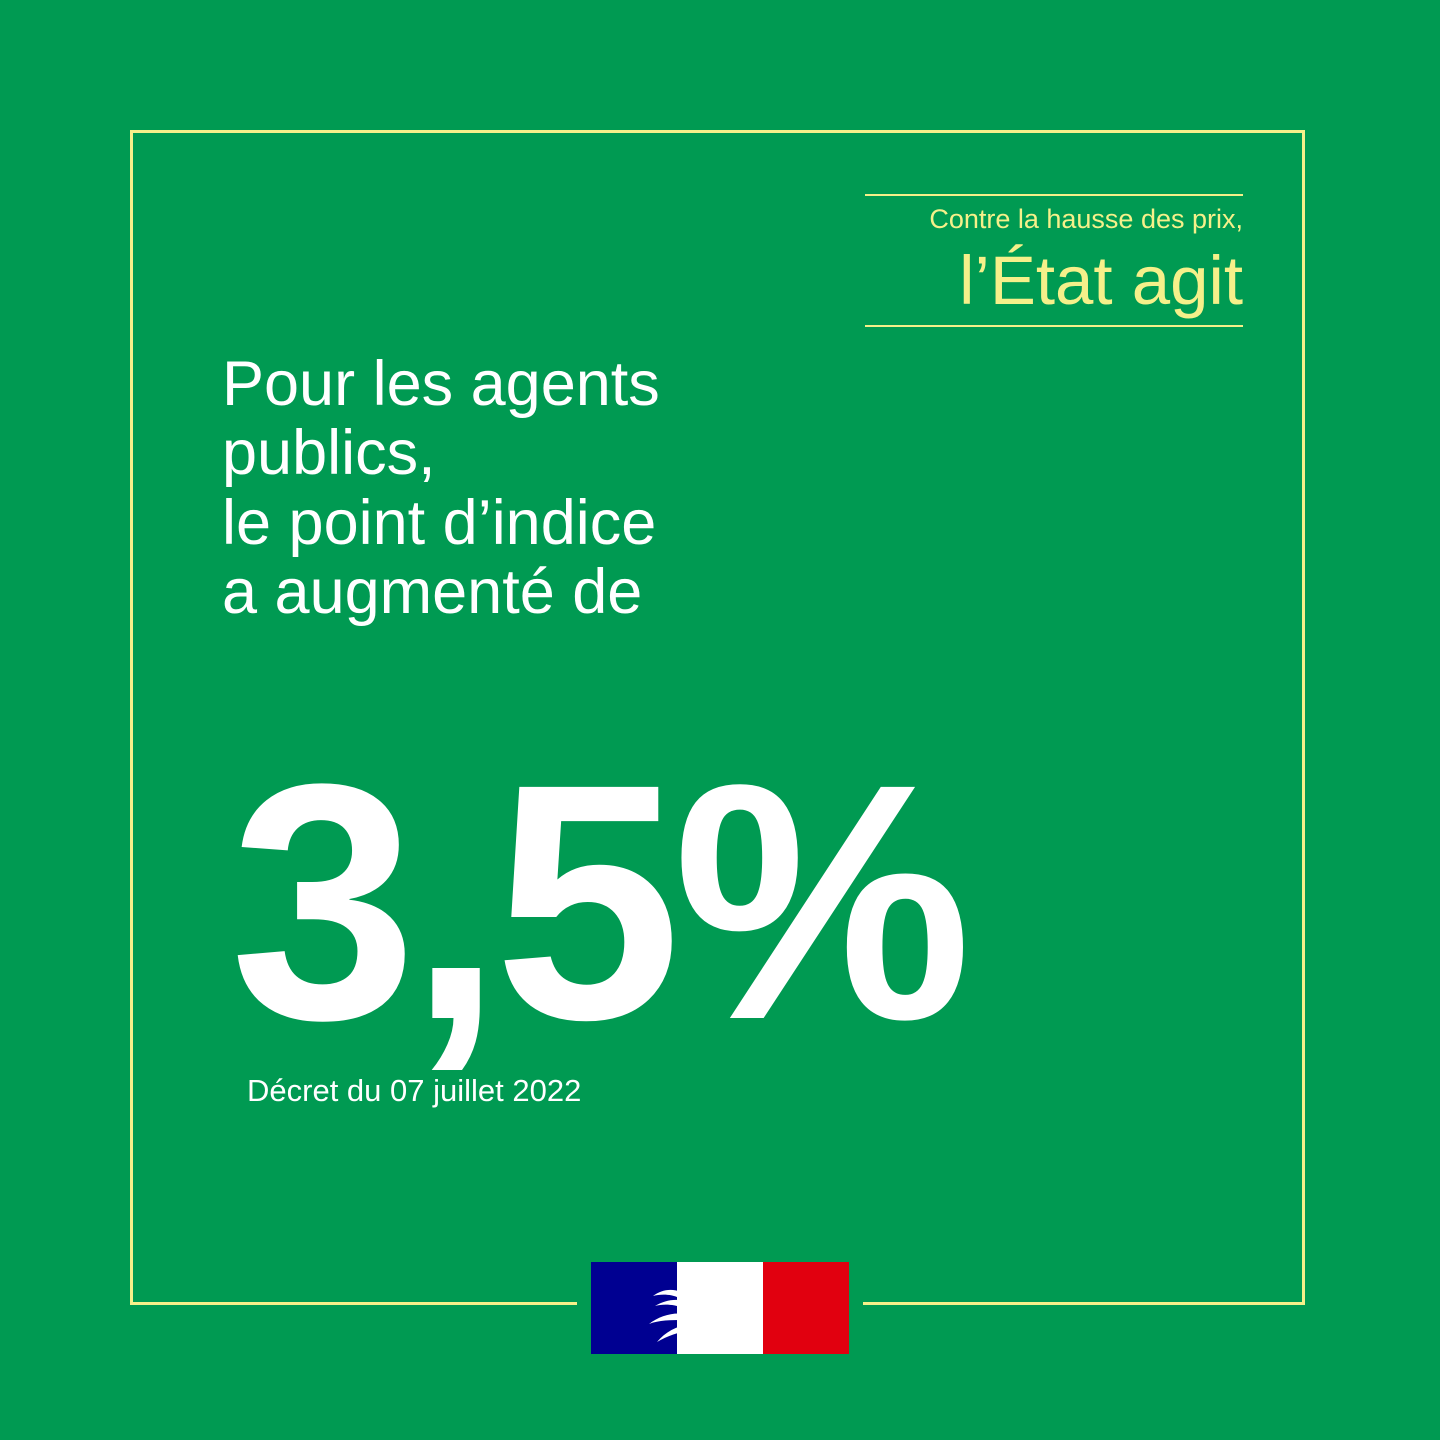 This screenshot has width=1440, height=1440. What do you see at coordinates (1101, 280) in the screenshot?
I see `tagline-line-2: l’État agit` at bounding box center [1101, 280].